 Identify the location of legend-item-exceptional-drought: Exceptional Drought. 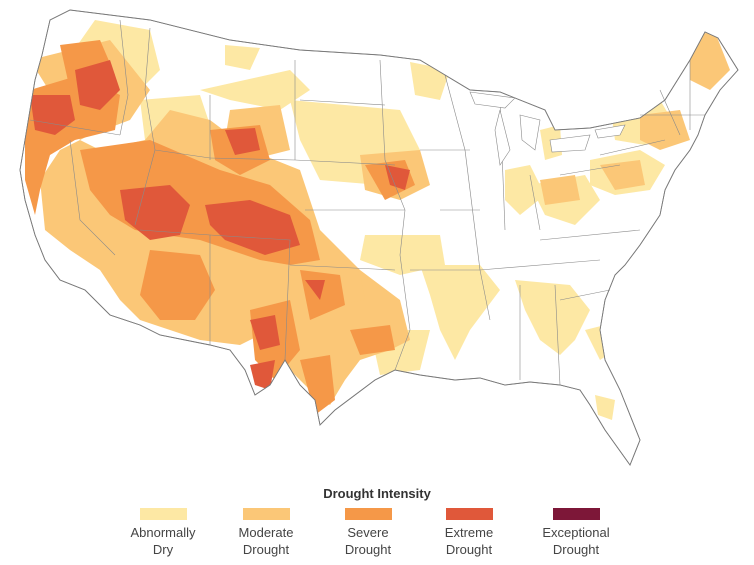
(576, 533).